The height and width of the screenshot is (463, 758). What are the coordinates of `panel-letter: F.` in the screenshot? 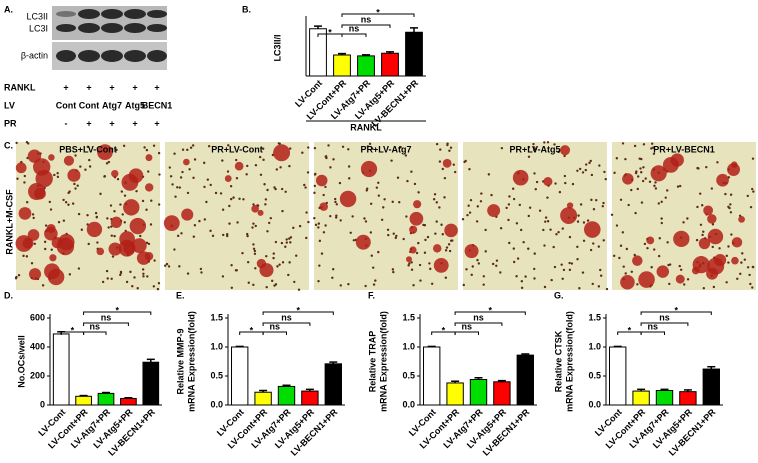 It's located at (371, 295).